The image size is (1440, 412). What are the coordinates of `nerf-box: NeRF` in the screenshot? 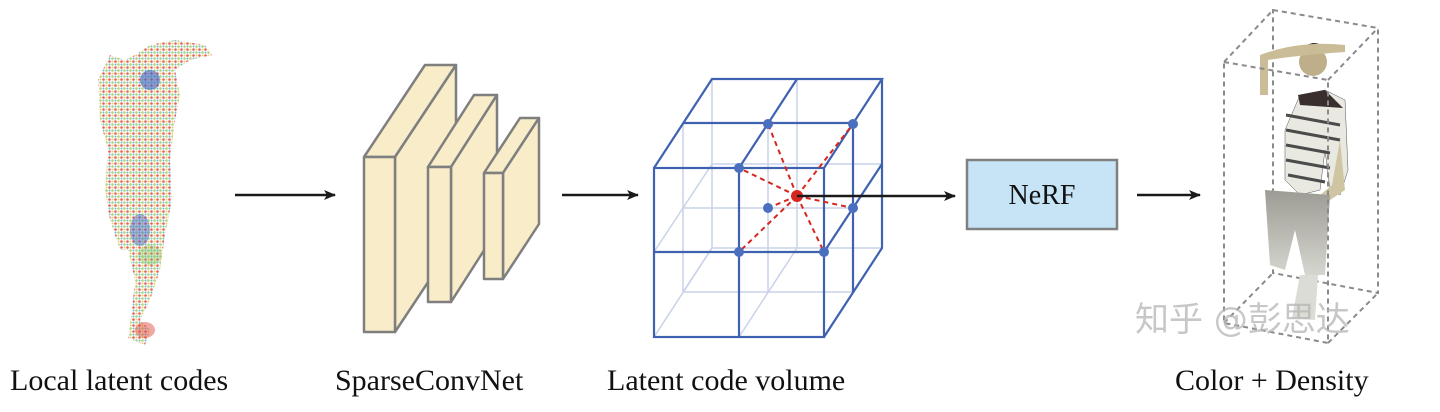 It's located at (1042, 194).